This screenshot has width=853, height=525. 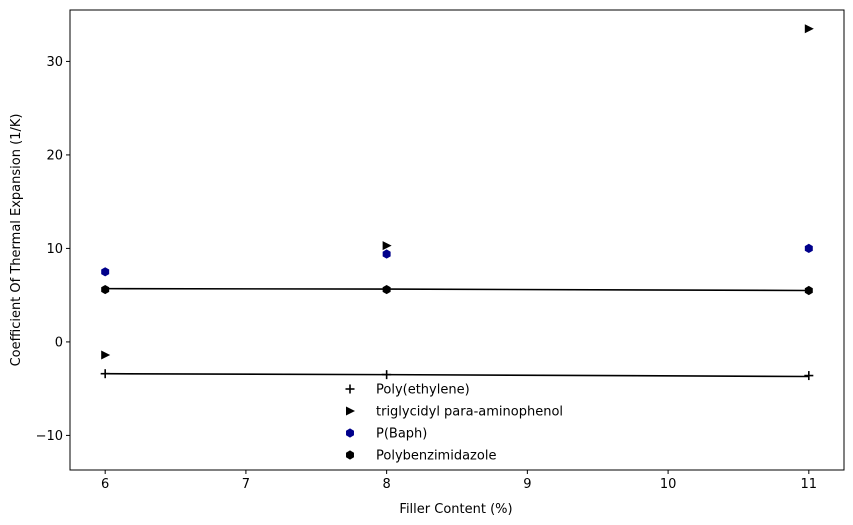 I want to click on legend-label: Polybenzimidazole, so click(x=436, y=456).